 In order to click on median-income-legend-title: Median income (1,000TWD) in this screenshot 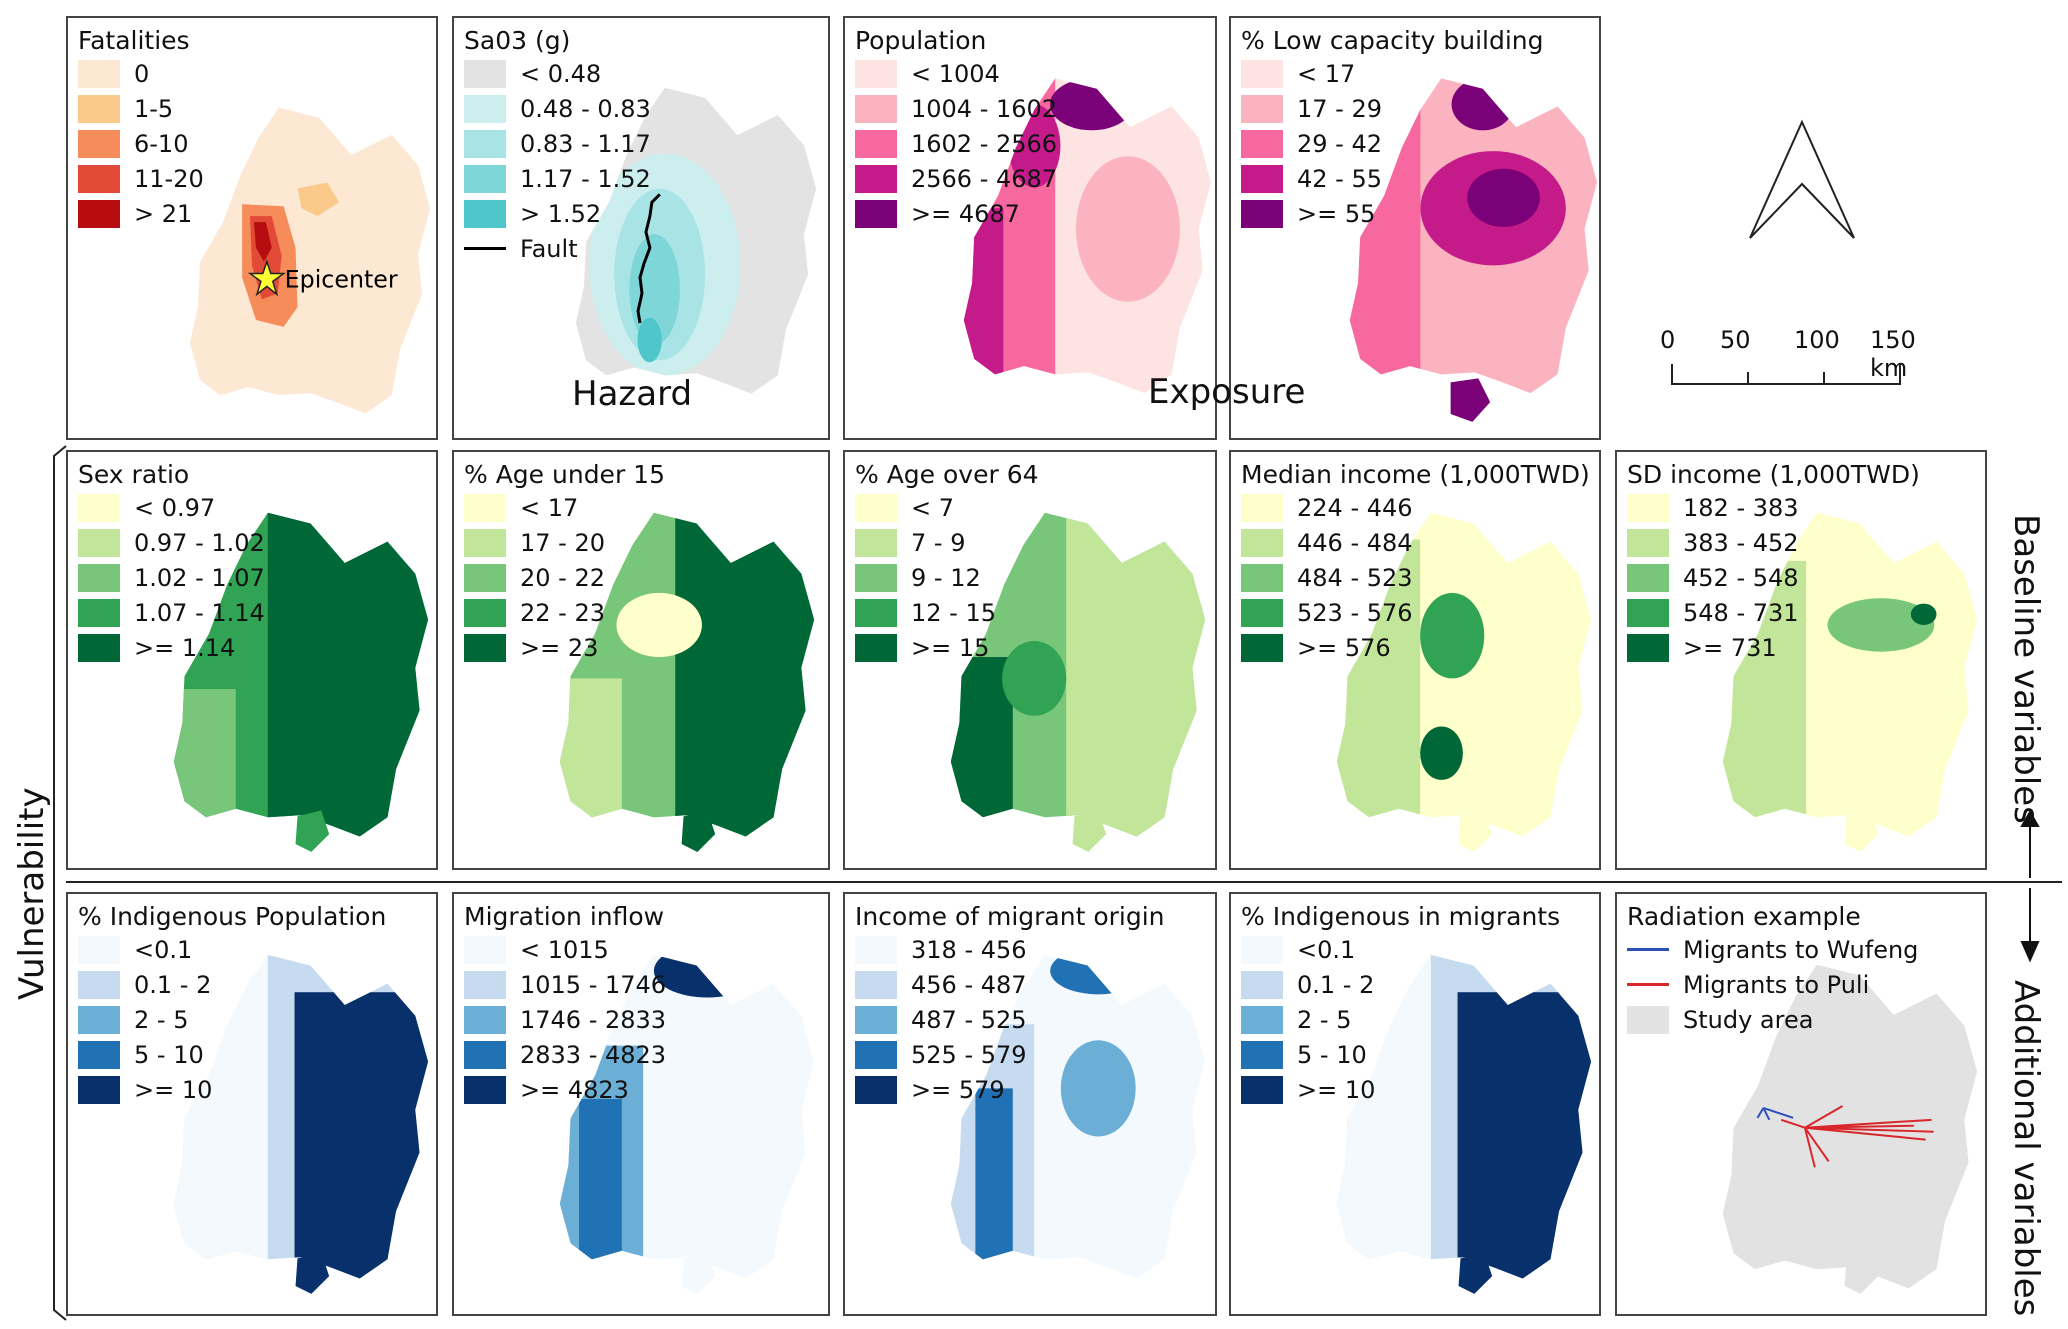, I will do `click(1415, 474)`.